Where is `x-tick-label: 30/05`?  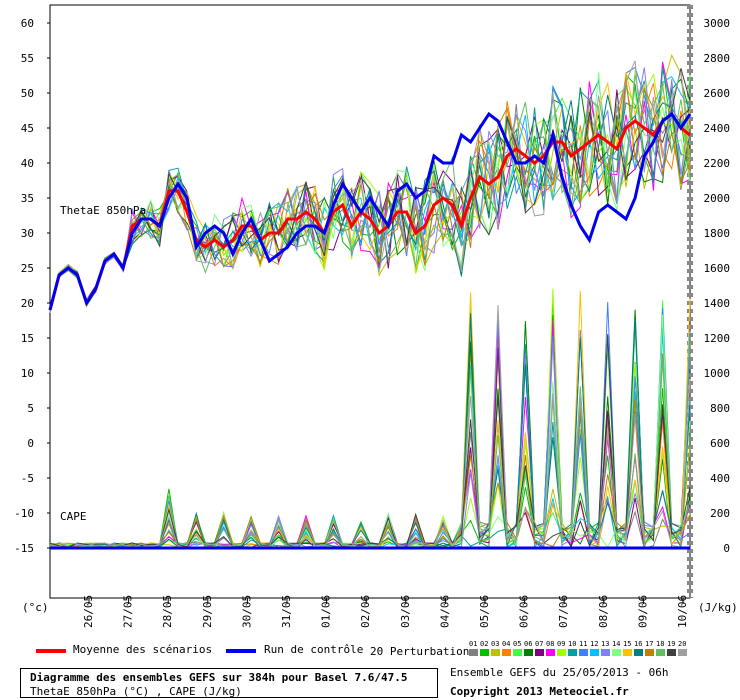 x-tick-label: 30/05 is located at coordinates (246, 611).